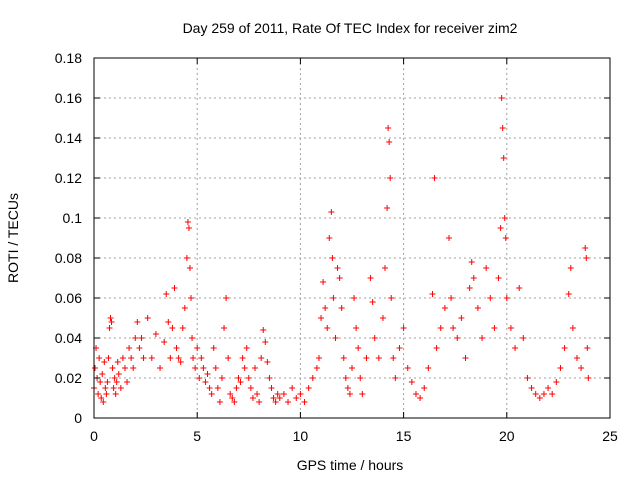  Describe the element at coordinates (350, 465) in the screenshot. I see `x-axis-label: GPS time / hours` at that location.